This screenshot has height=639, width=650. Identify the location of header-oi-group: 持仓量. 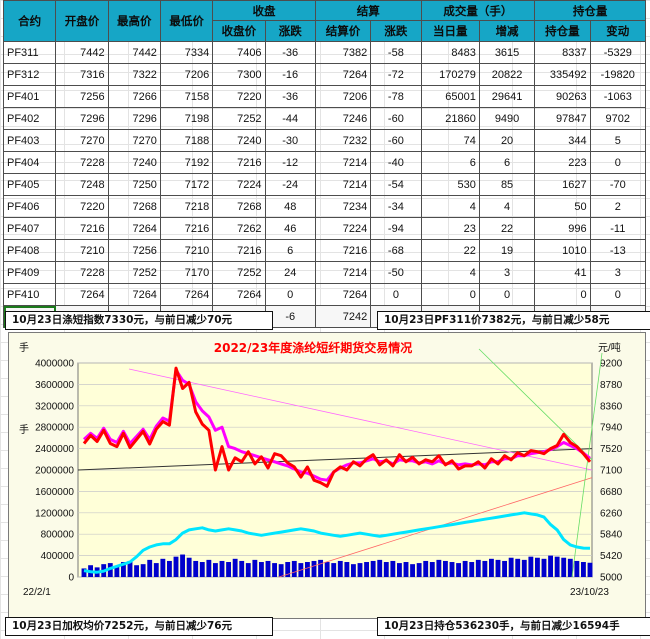
(590, 10).